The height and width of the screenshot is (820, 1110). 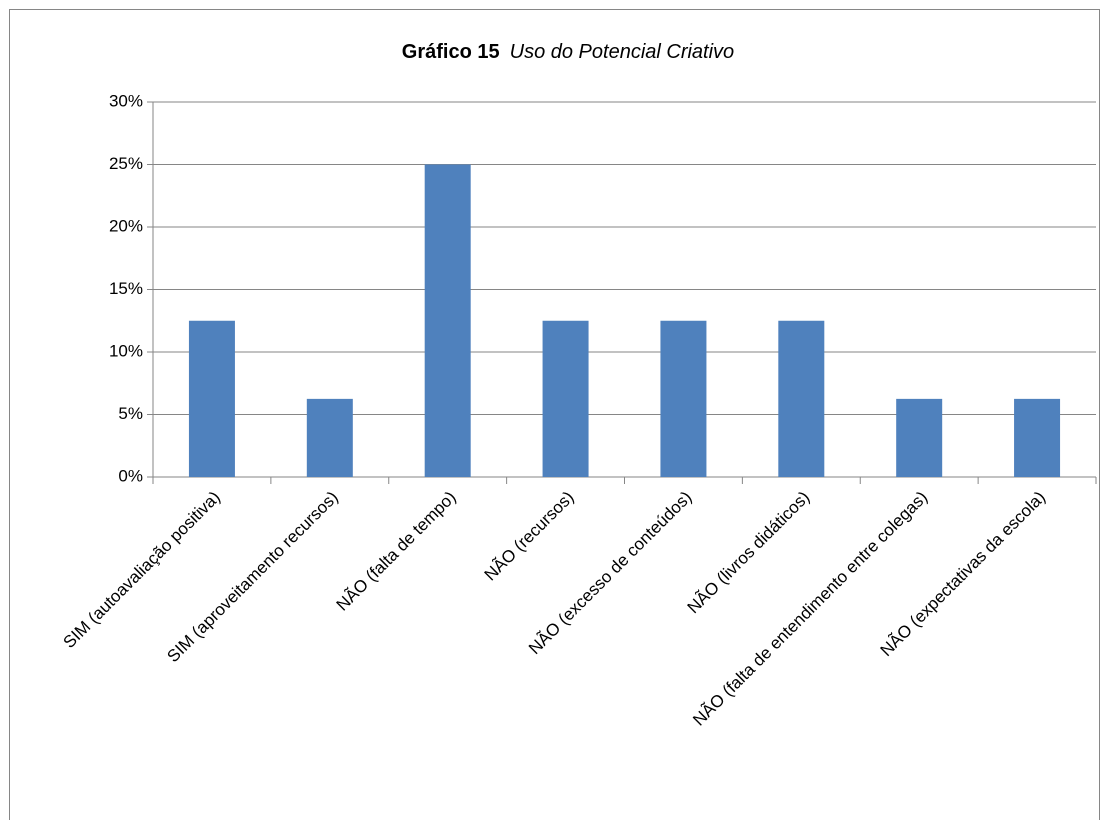 I want to click on chart-heading: Gráfico 15 Uso do Potencial Criativo, so click(x=568, y=52).